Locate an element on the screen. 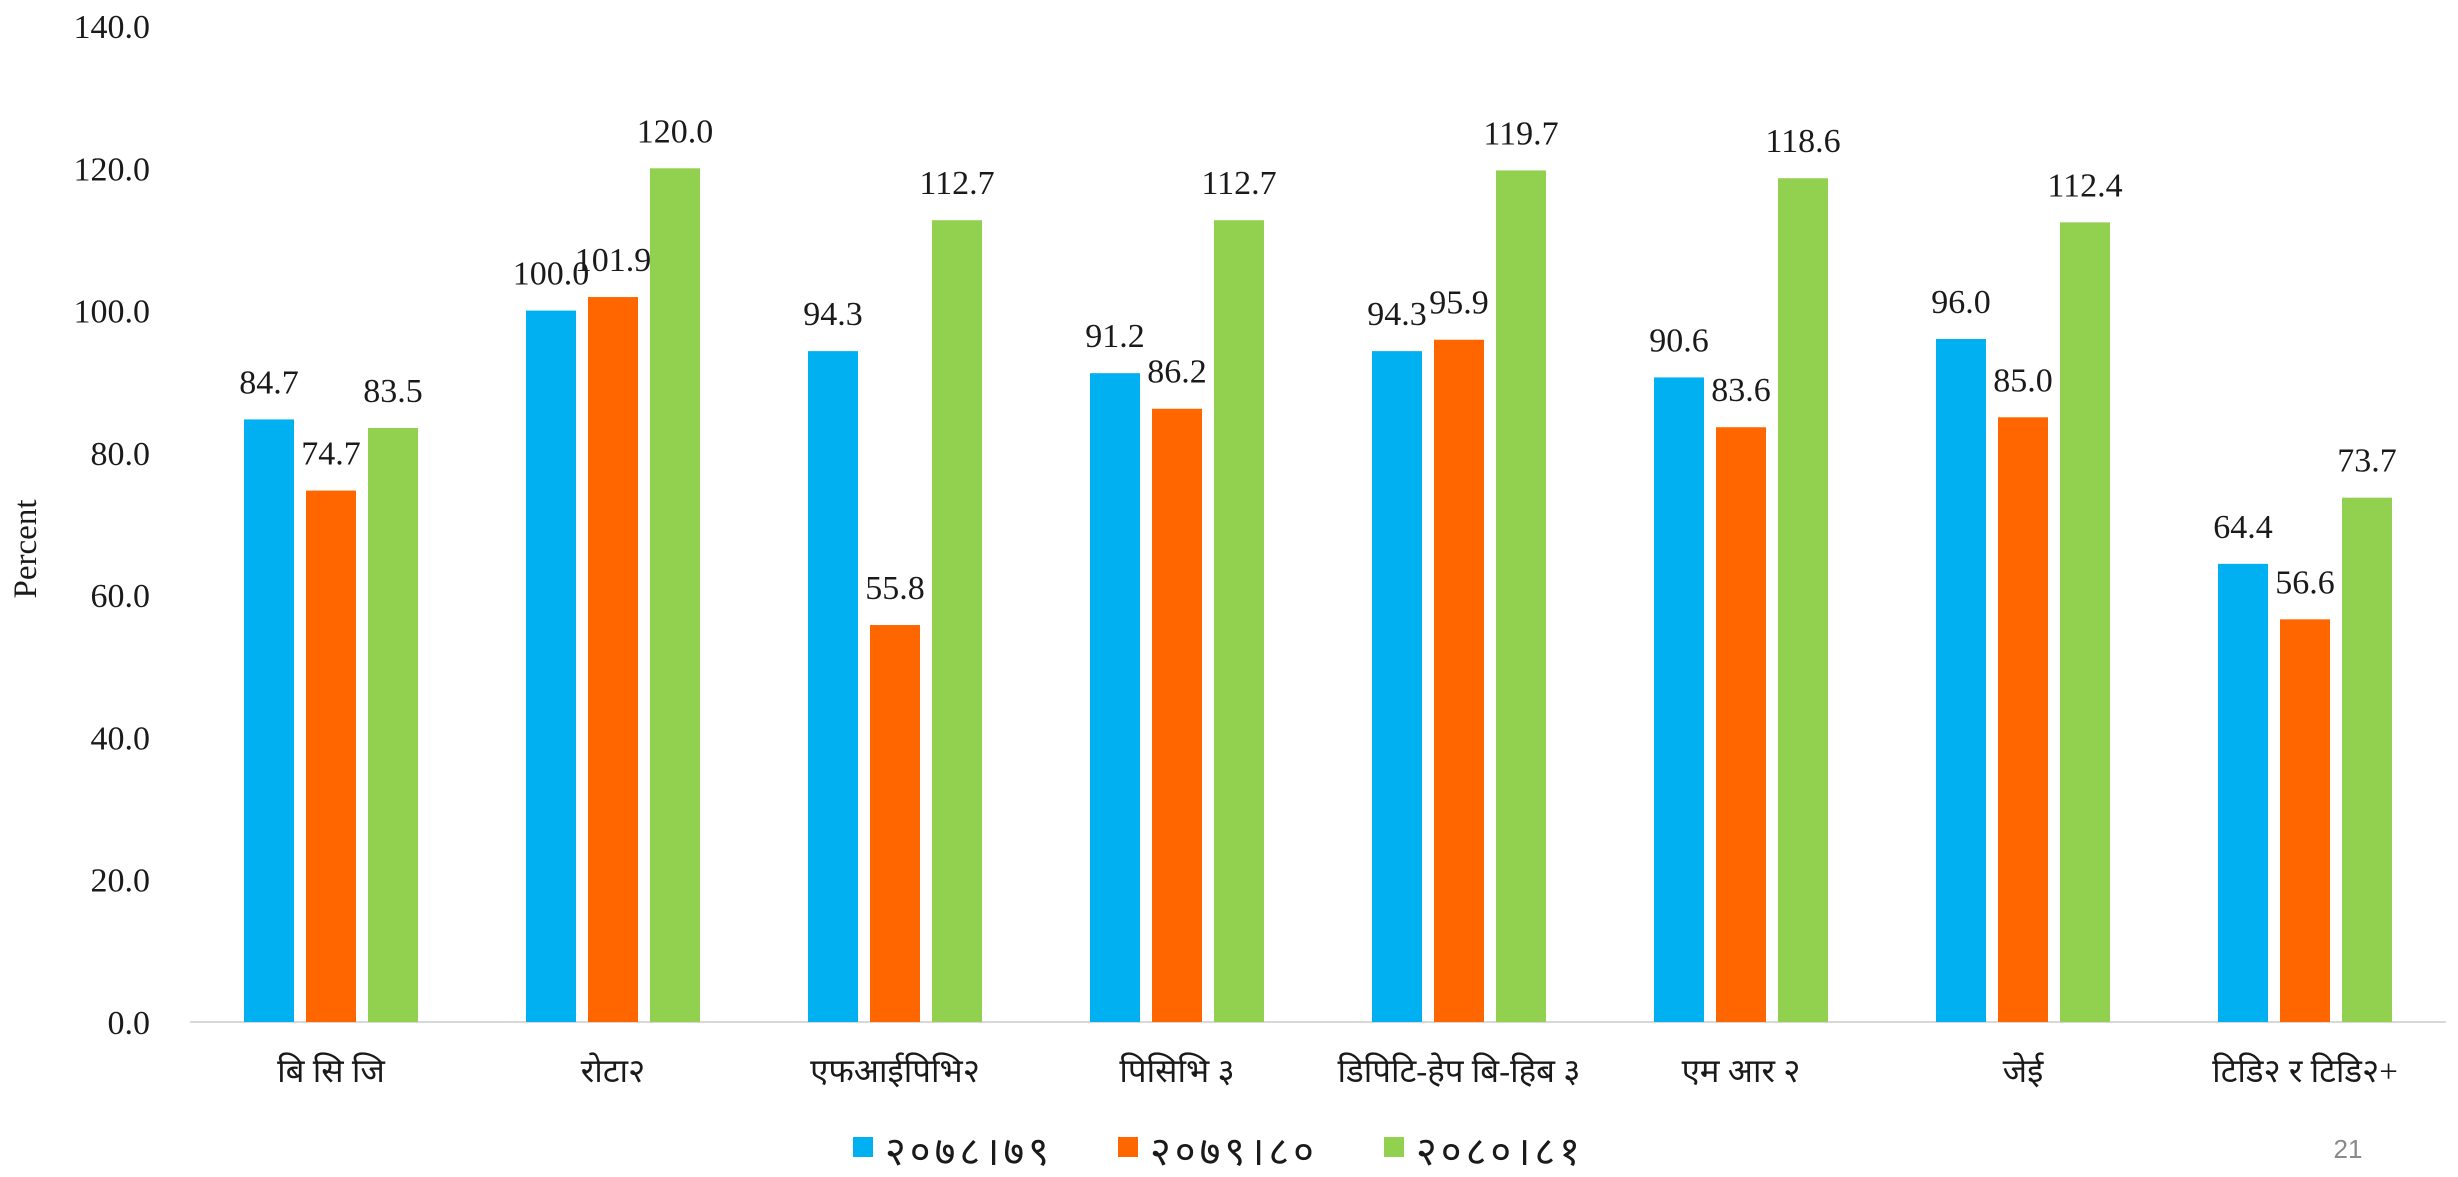 Image resolution: width=2458 pixels, height=1177 pixels. category-label: टिडि२ र टिडि२+ is located at coordinates (2305, 1071).